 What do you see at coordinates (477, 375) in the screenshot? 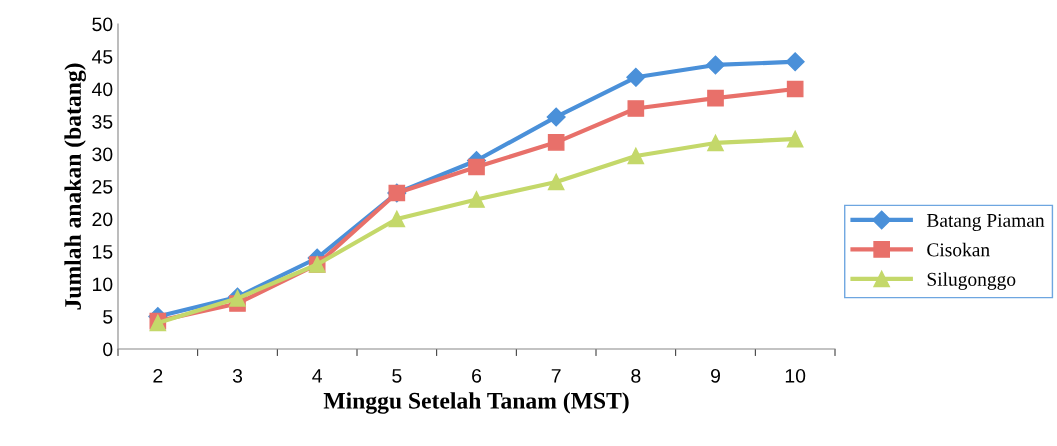
I see `x-tick-label: 6` at bounding box center [477, 375].